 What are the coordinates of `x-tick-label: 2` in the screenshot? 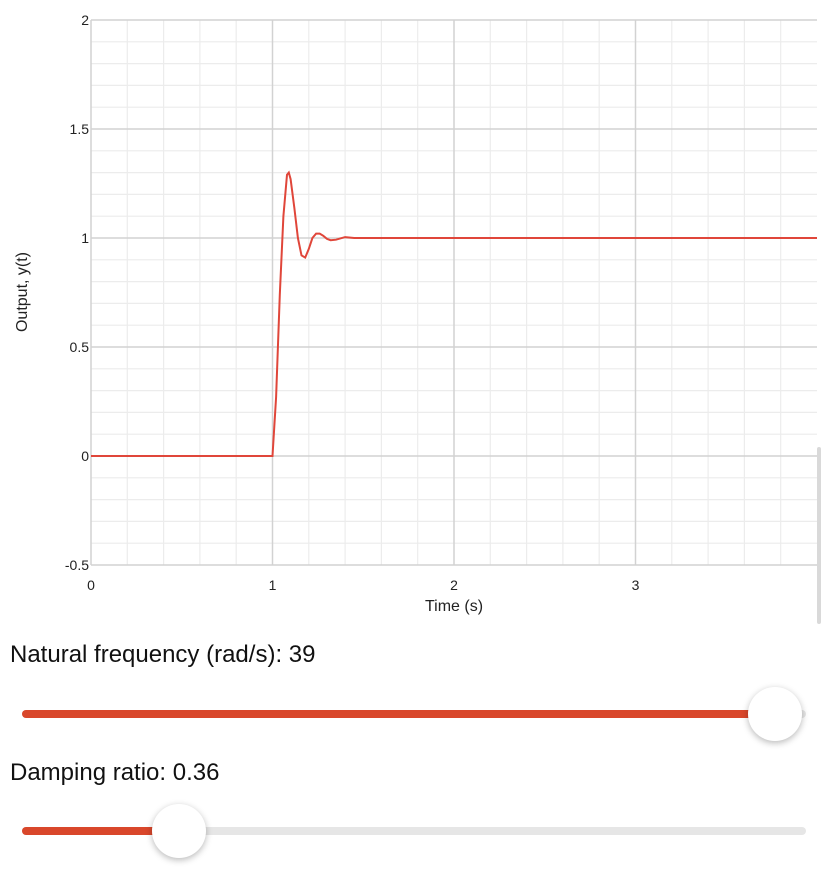 It's located at (454, 585).